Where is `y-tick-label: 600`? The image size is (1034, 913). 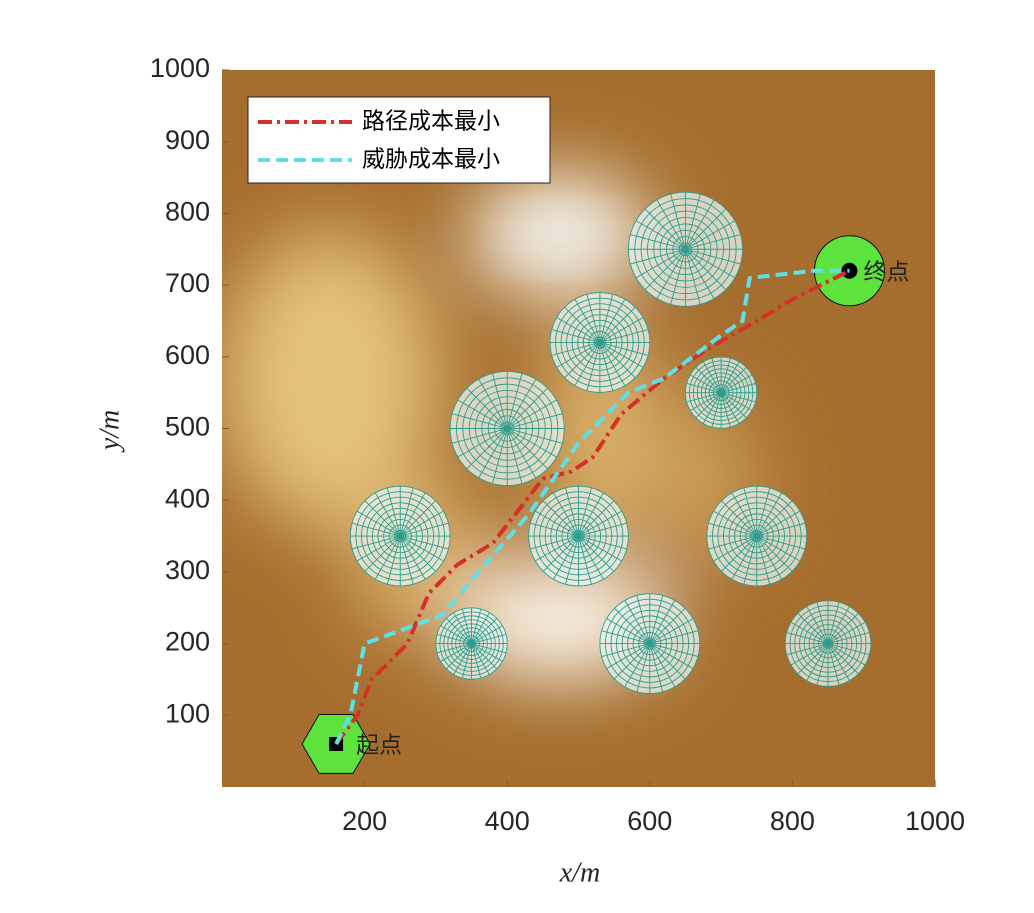
y-tick-label: 600 is located at coordinates (187, 355).